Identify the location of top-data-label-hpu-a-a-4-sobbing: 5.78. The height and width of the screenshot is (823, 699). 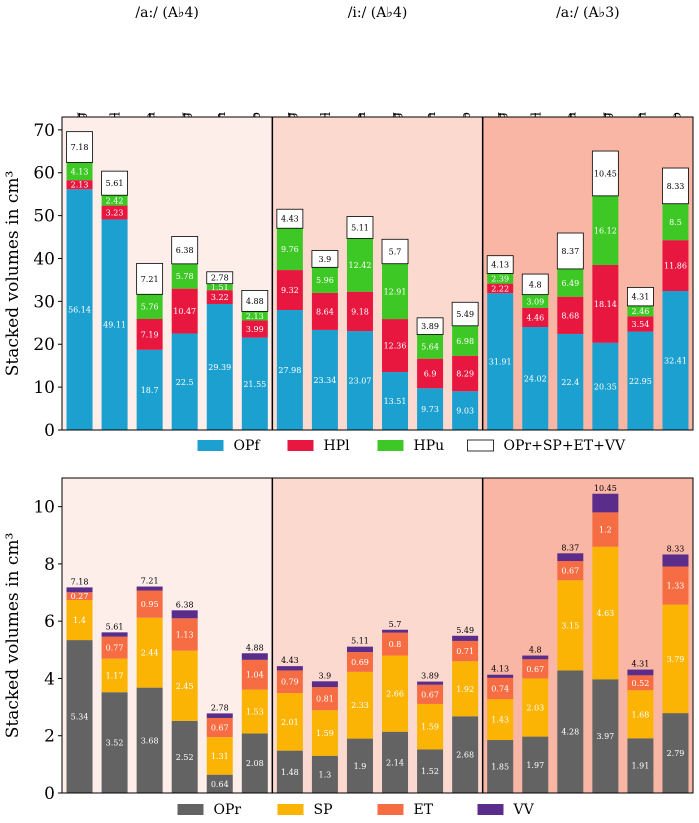
(185, 276).